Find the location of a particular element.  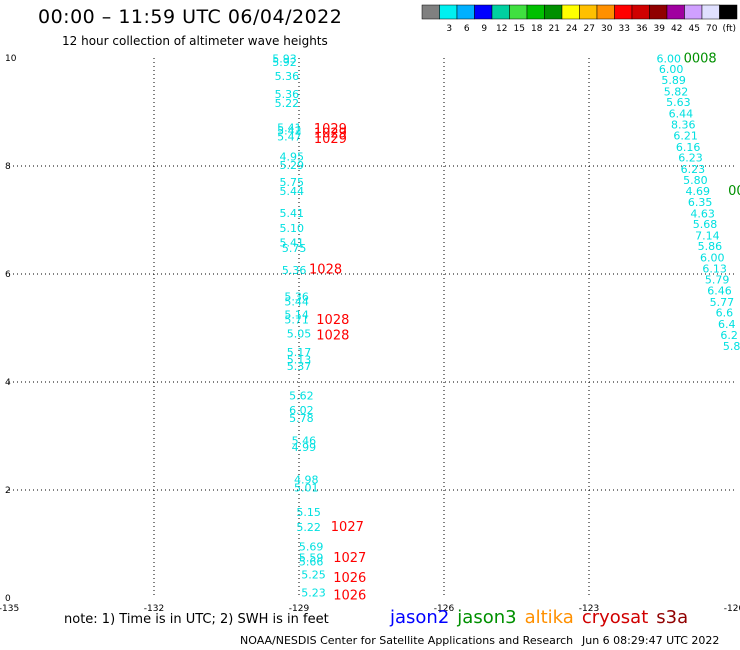

wave-height-label: 4.63 is located at coordinates (702, 213).